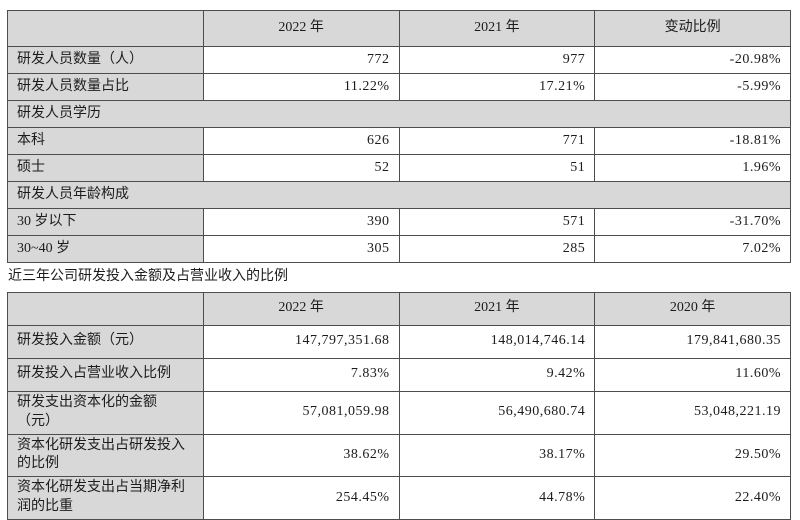 The image size is (800, 520). I want to click on value-2021: 771, so click(497, 141).